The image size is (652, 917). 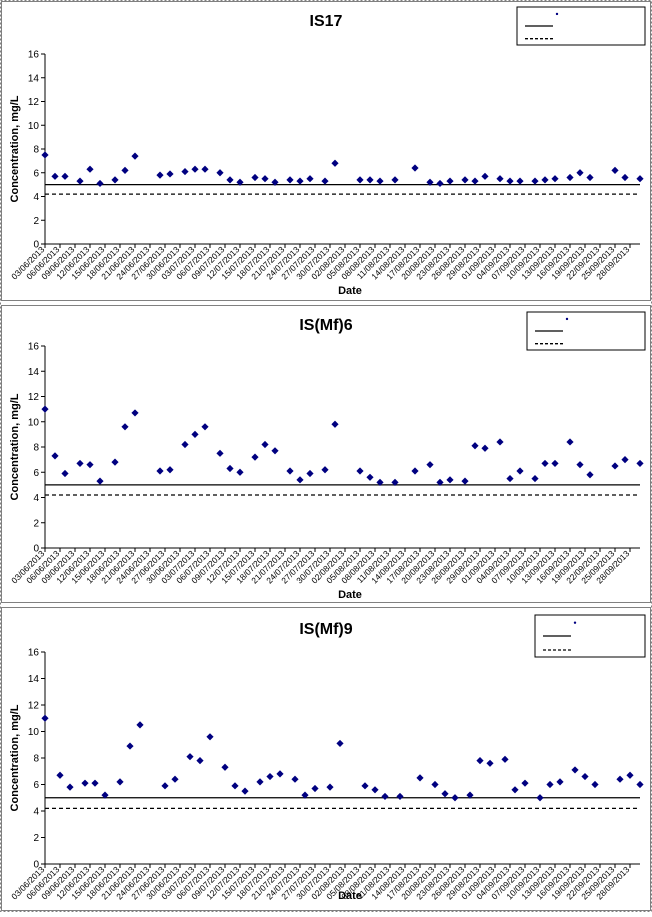 I want to click on y-axis-title: Concentration, mg/L, so click(x=15, y=757).